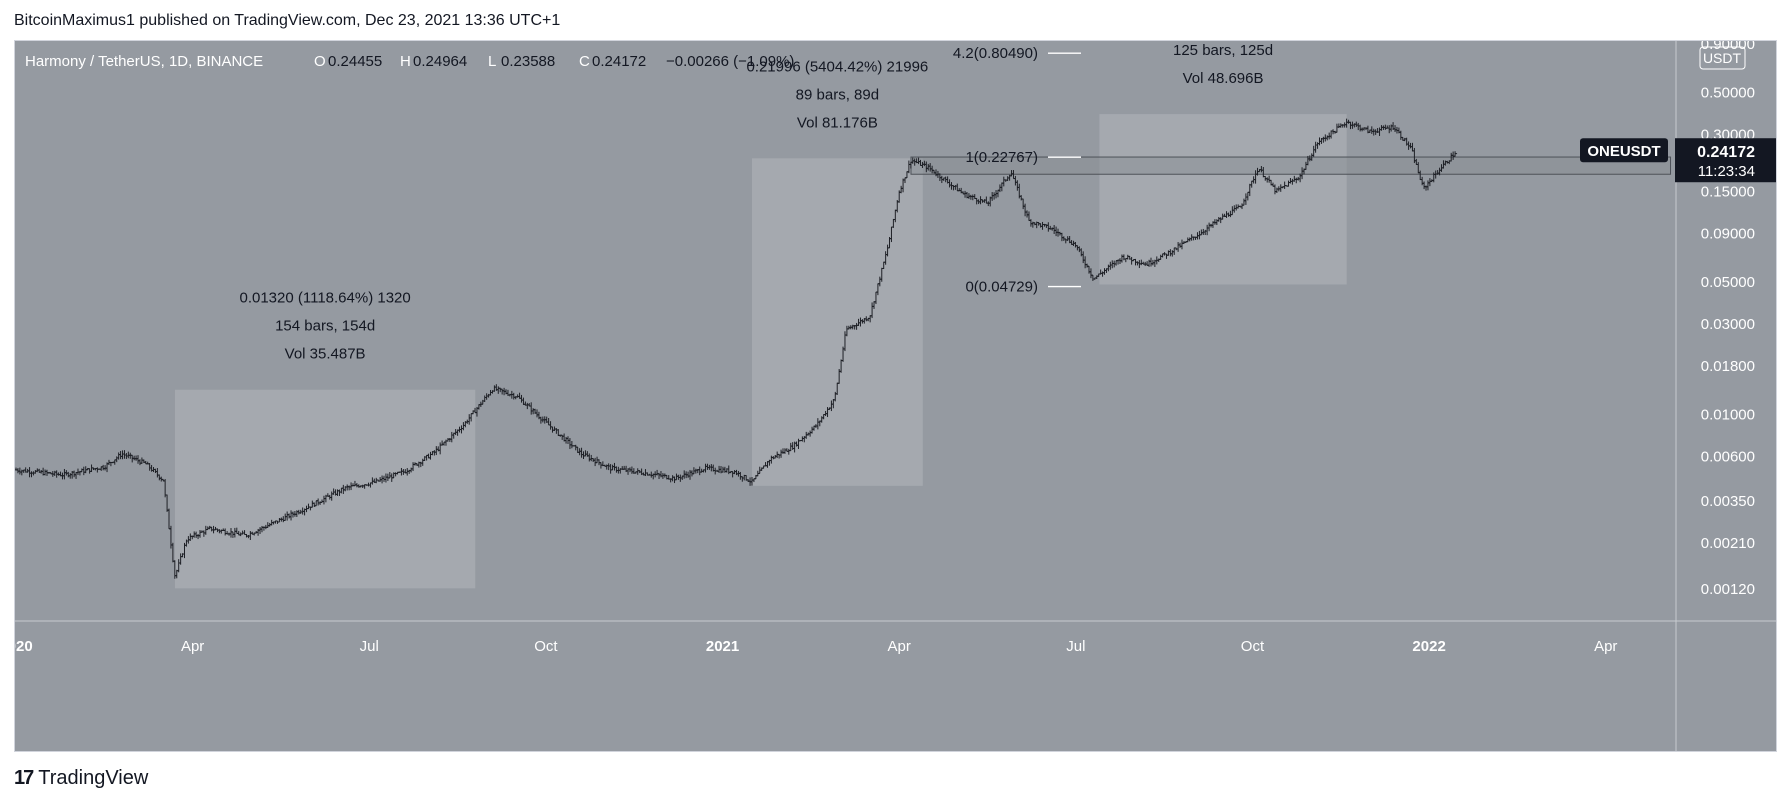 The width and height of the screenshot is (1791, 805). I want to click on symbol-tag-label: ONEUSDT, so click(1623, 151).